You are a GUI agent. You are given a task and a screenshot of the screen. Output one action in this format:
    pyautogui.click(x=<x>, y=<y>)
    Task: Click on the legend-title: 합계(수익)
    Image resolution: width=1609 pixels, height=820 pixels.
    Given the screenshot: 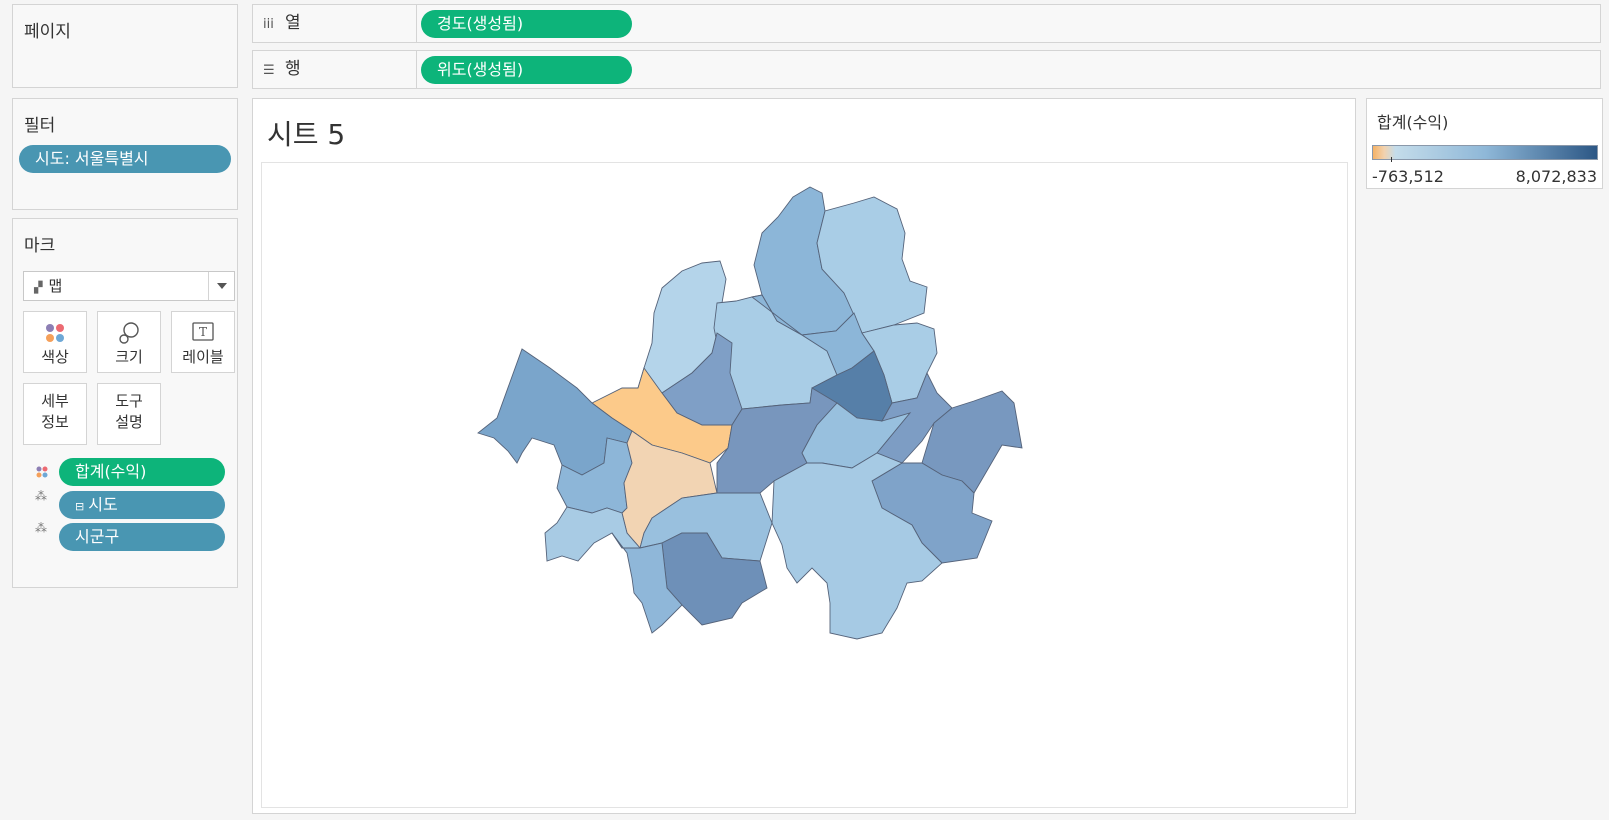 What is the action you would take?
    pyautogui.click(x=1413, y=122)
    